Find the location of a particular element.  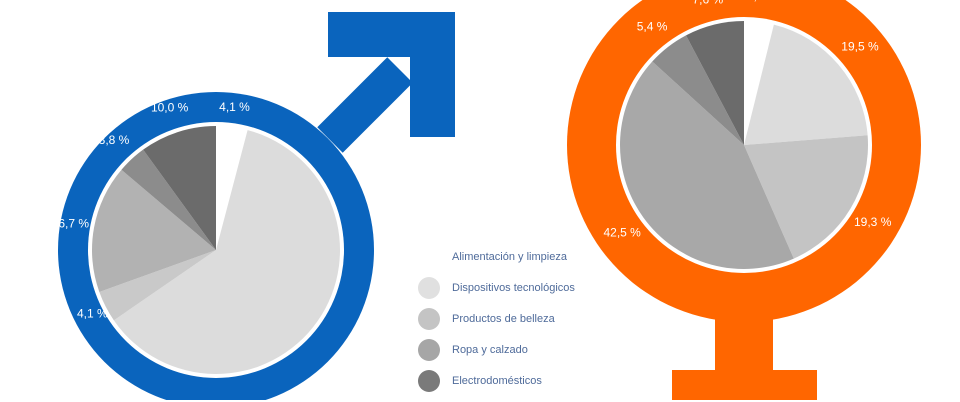

male-arrow-shaft is located at coordinates (365, 105).